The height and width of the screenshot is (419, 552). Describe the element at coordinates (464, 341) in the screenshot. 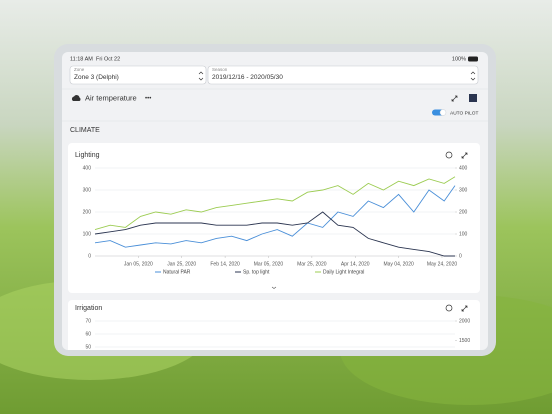

I see `y2-tick-label: 1500` at that location.